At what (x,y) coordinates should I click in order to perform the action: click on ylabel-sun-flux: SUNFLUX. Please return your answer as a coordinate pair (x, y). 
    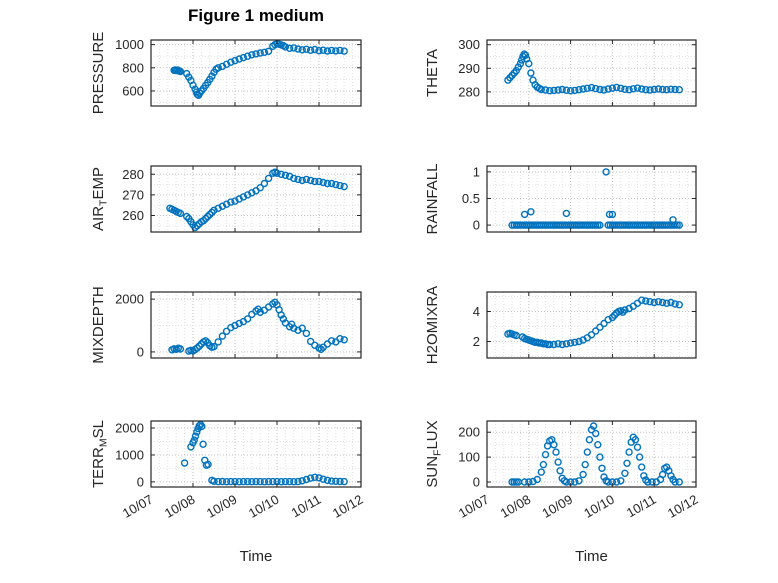
    Looking at the image, I should click on (433, 454).